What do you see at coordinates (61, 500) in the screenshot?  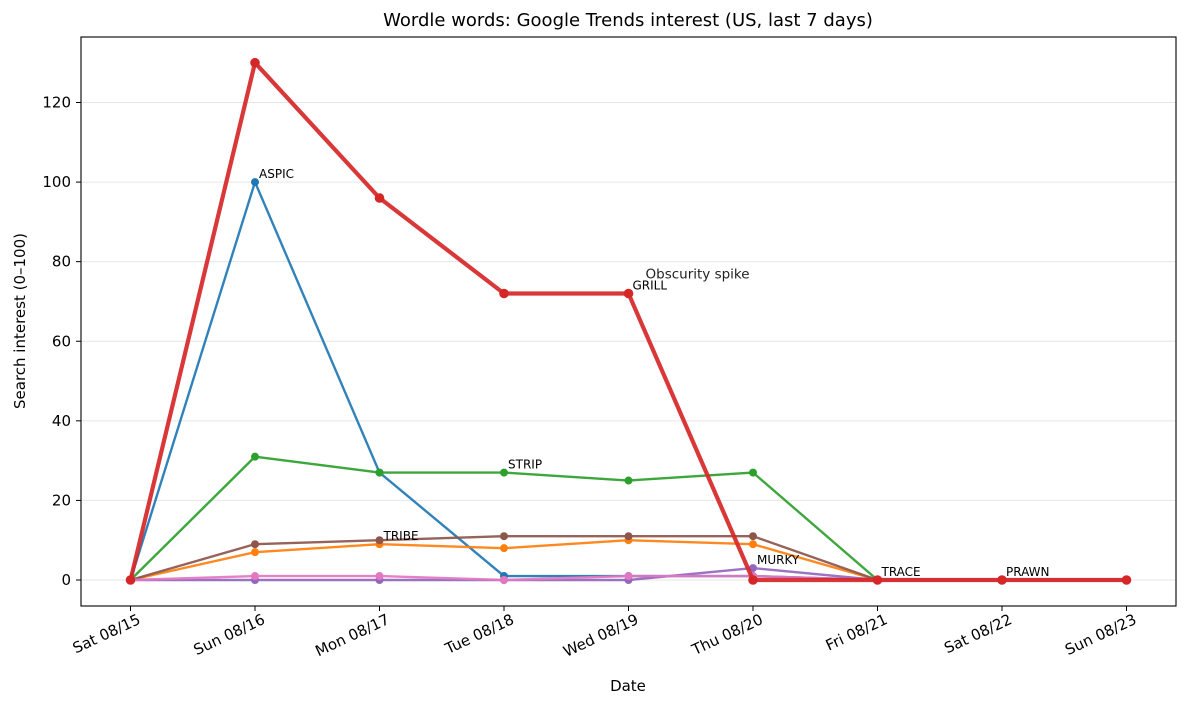 I see `y-tick-label: 20` at bounding box center [61, 500].